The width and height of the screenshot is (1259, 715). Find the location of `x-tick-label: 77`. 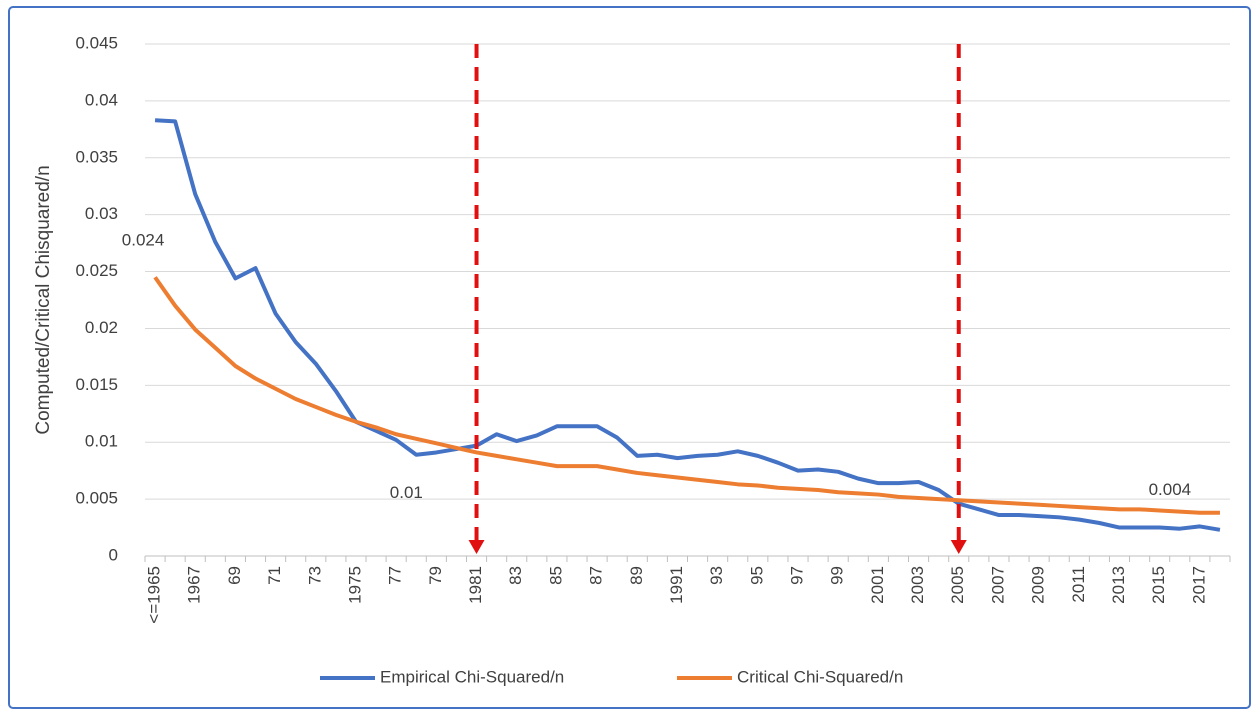

x-tick-label: 77 is located at coordinates (395, 575).